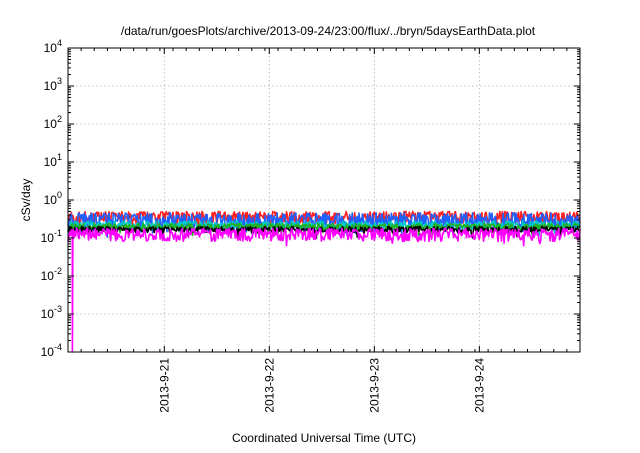  What do you see at coordinates (374, 385) in the screenshot?
I see `x-tick-label: 2013-9-23` at bounding box center [374, 385].